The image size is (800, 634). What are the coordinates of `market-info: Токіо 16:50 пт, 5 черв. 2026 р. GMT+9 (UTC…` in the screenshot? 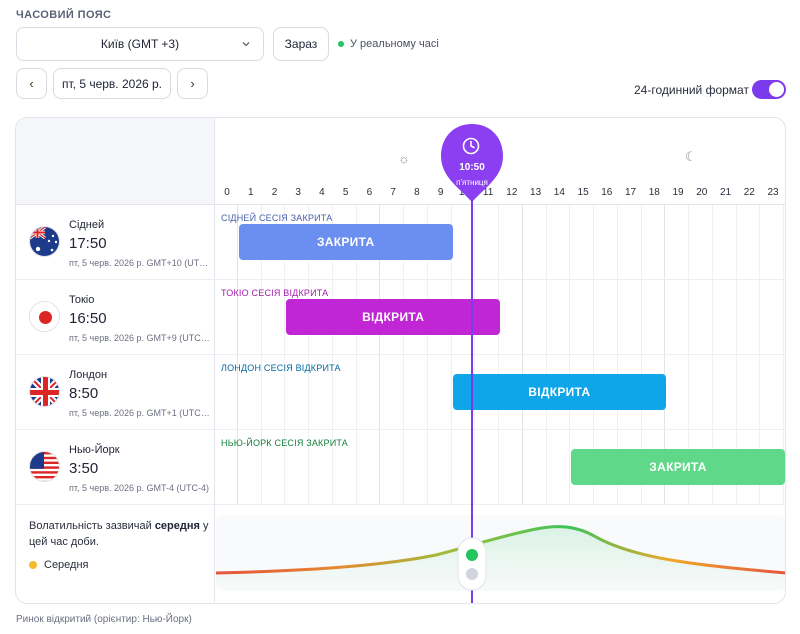 It's located at (115, 317).